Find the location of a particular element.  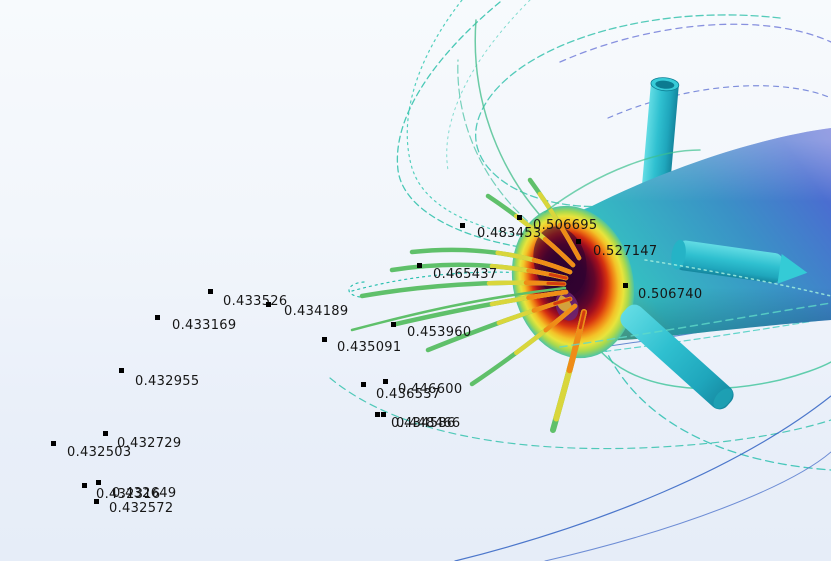

streamline-loop-left-dotted is located at coordinates (469, 119).